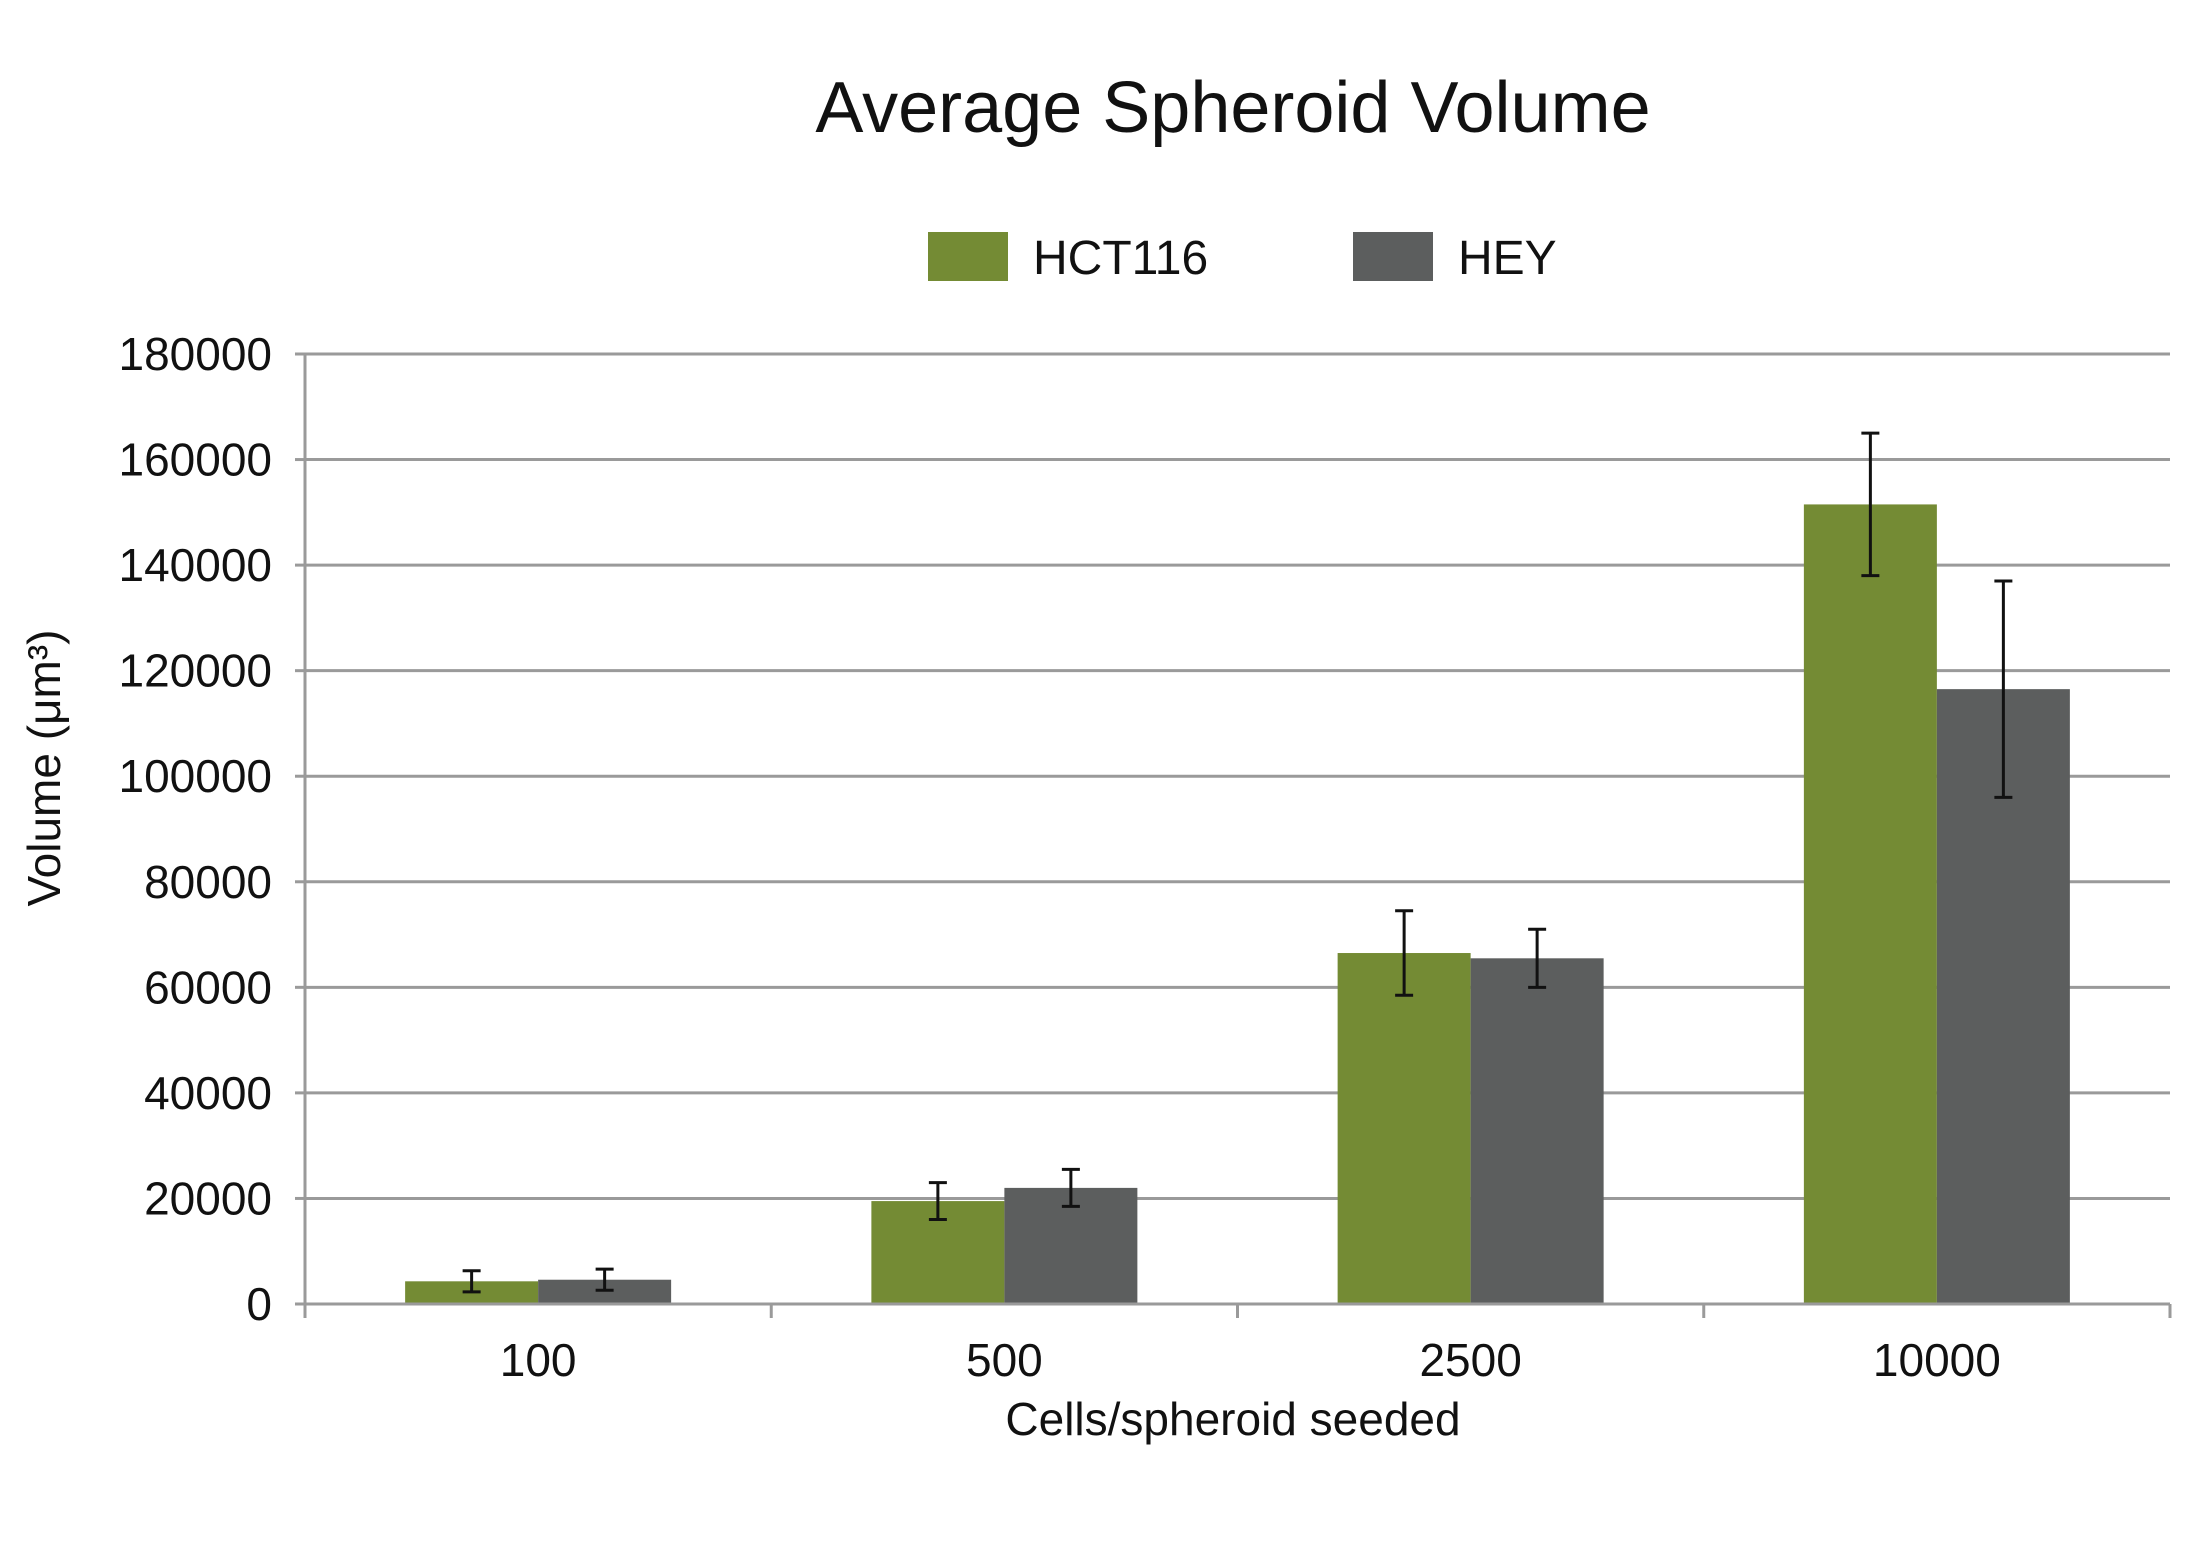 The height and width of the screenshot is (1543, 2205). I want to click on y-tick-label: 20000, so click(208, 1198).